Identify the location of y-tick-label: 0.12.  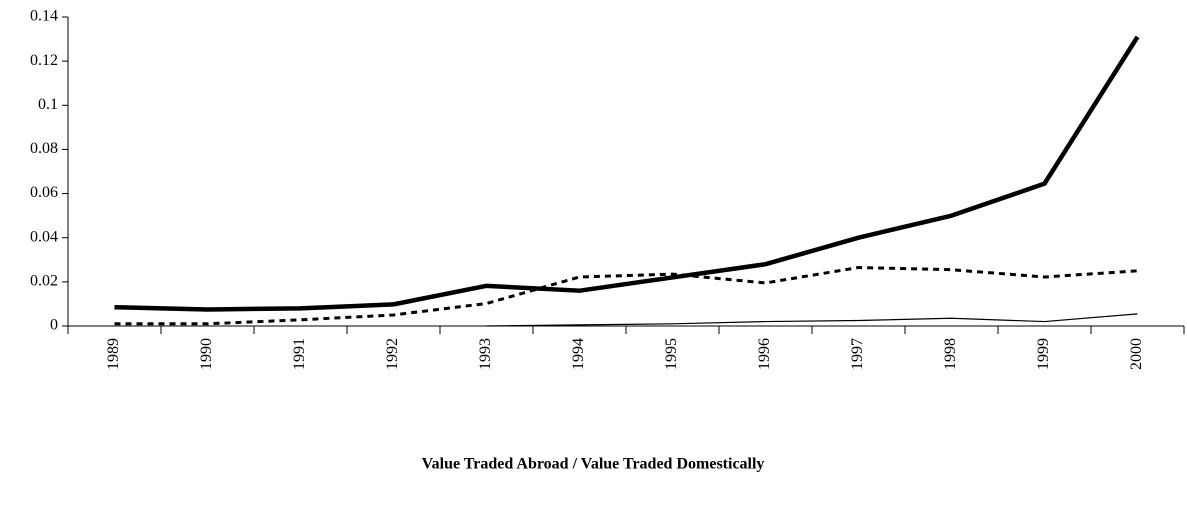
(44, 60).